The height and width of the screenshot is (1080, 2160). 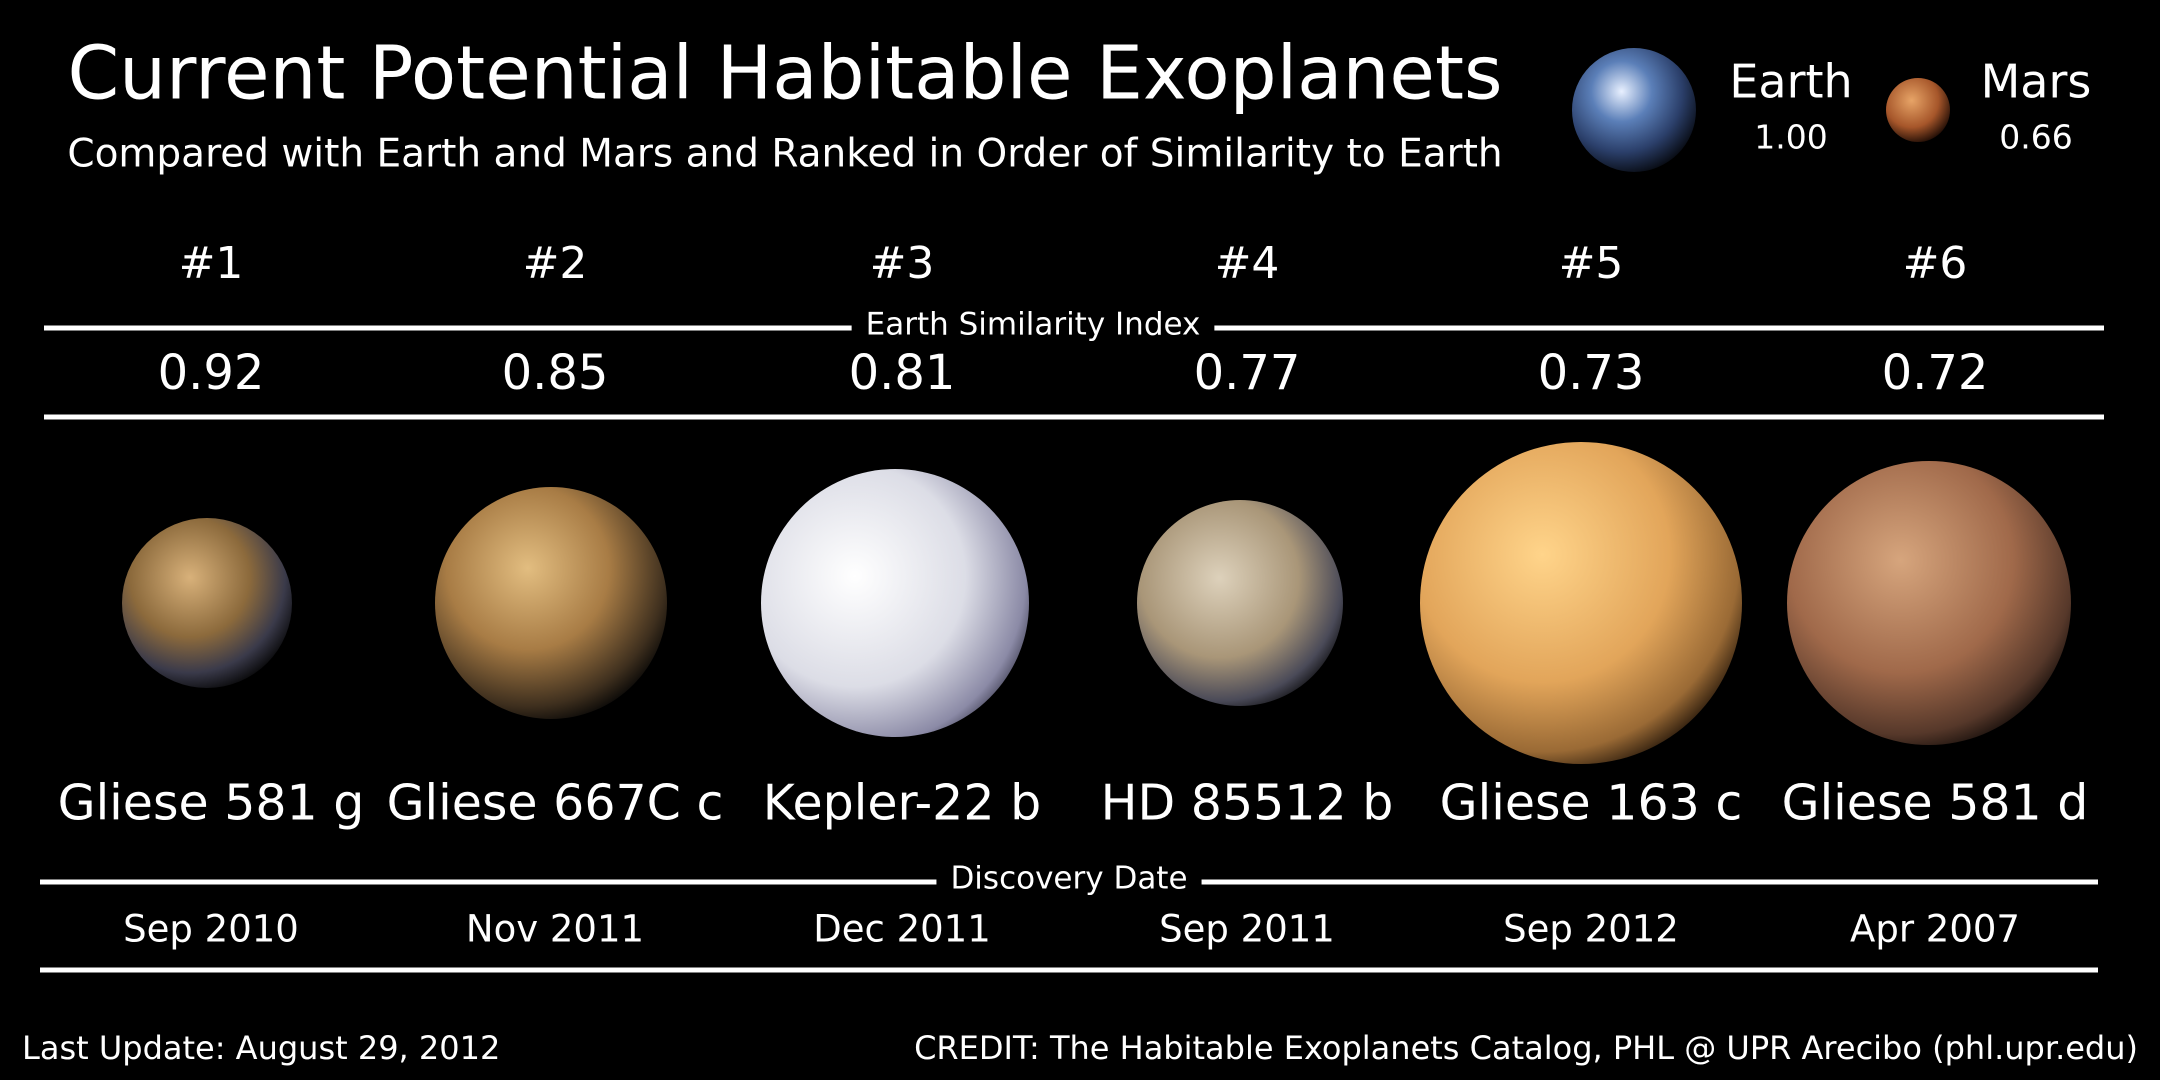 What do you see at coordinates (1935, 263) in the screenshot?
I see `rank: #6` at bounding box center [1935, 263].